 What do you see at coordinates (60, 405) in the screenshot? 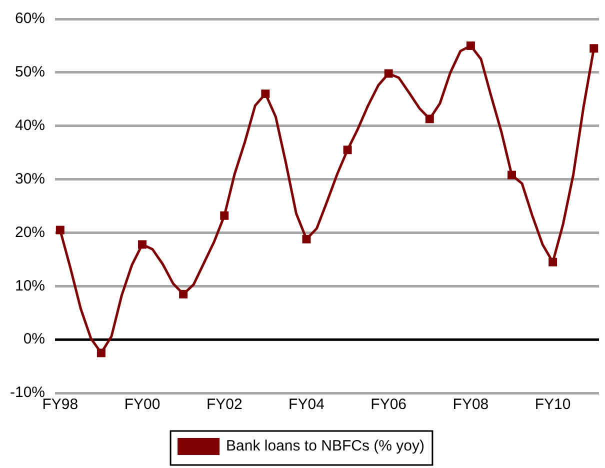
I see `x-tick-label: FY98` at bounding box center [60, 405].